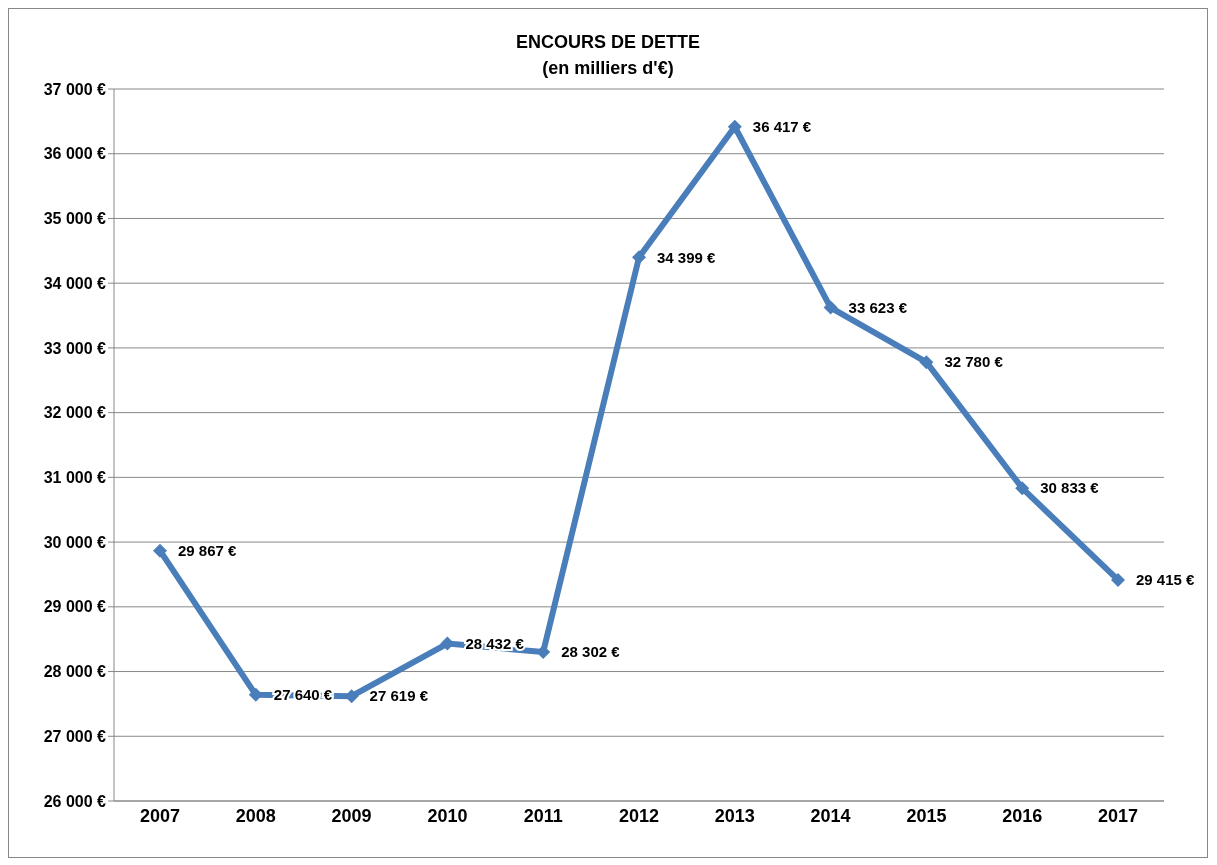  I want to click on x-tick-label: 2008, so click(255, 815).